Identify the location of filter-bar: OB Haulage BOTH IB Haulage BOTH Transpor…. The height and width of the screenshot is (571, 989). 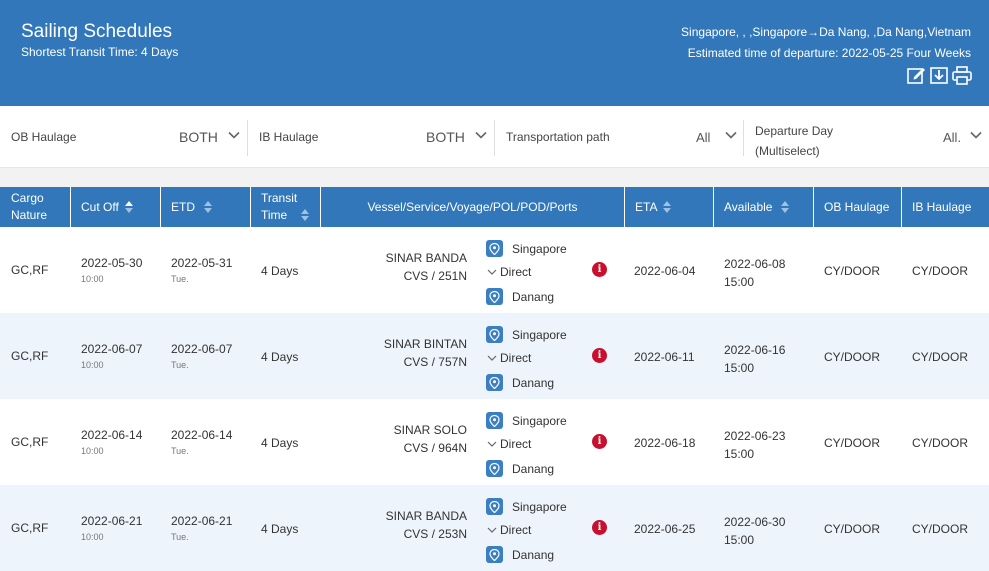
(494, 137).